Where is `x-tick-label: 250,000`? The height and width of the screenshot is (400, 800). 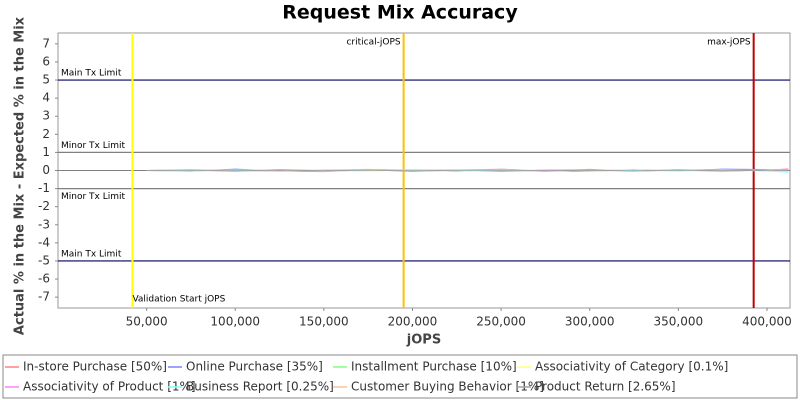 x-tick-label: 250,000 is located at coordinates (501, 322).